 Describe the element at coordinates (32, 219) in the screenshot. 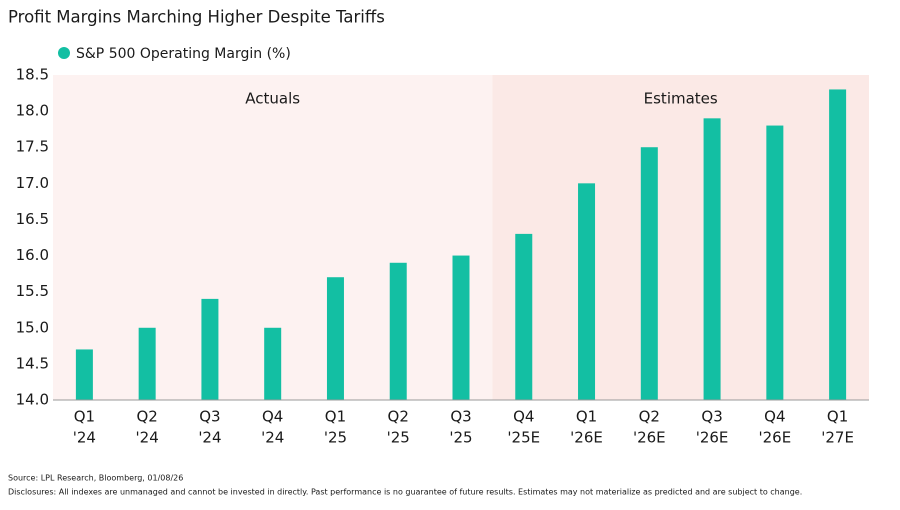

I see `y-tick-label: 16.5` at that location.